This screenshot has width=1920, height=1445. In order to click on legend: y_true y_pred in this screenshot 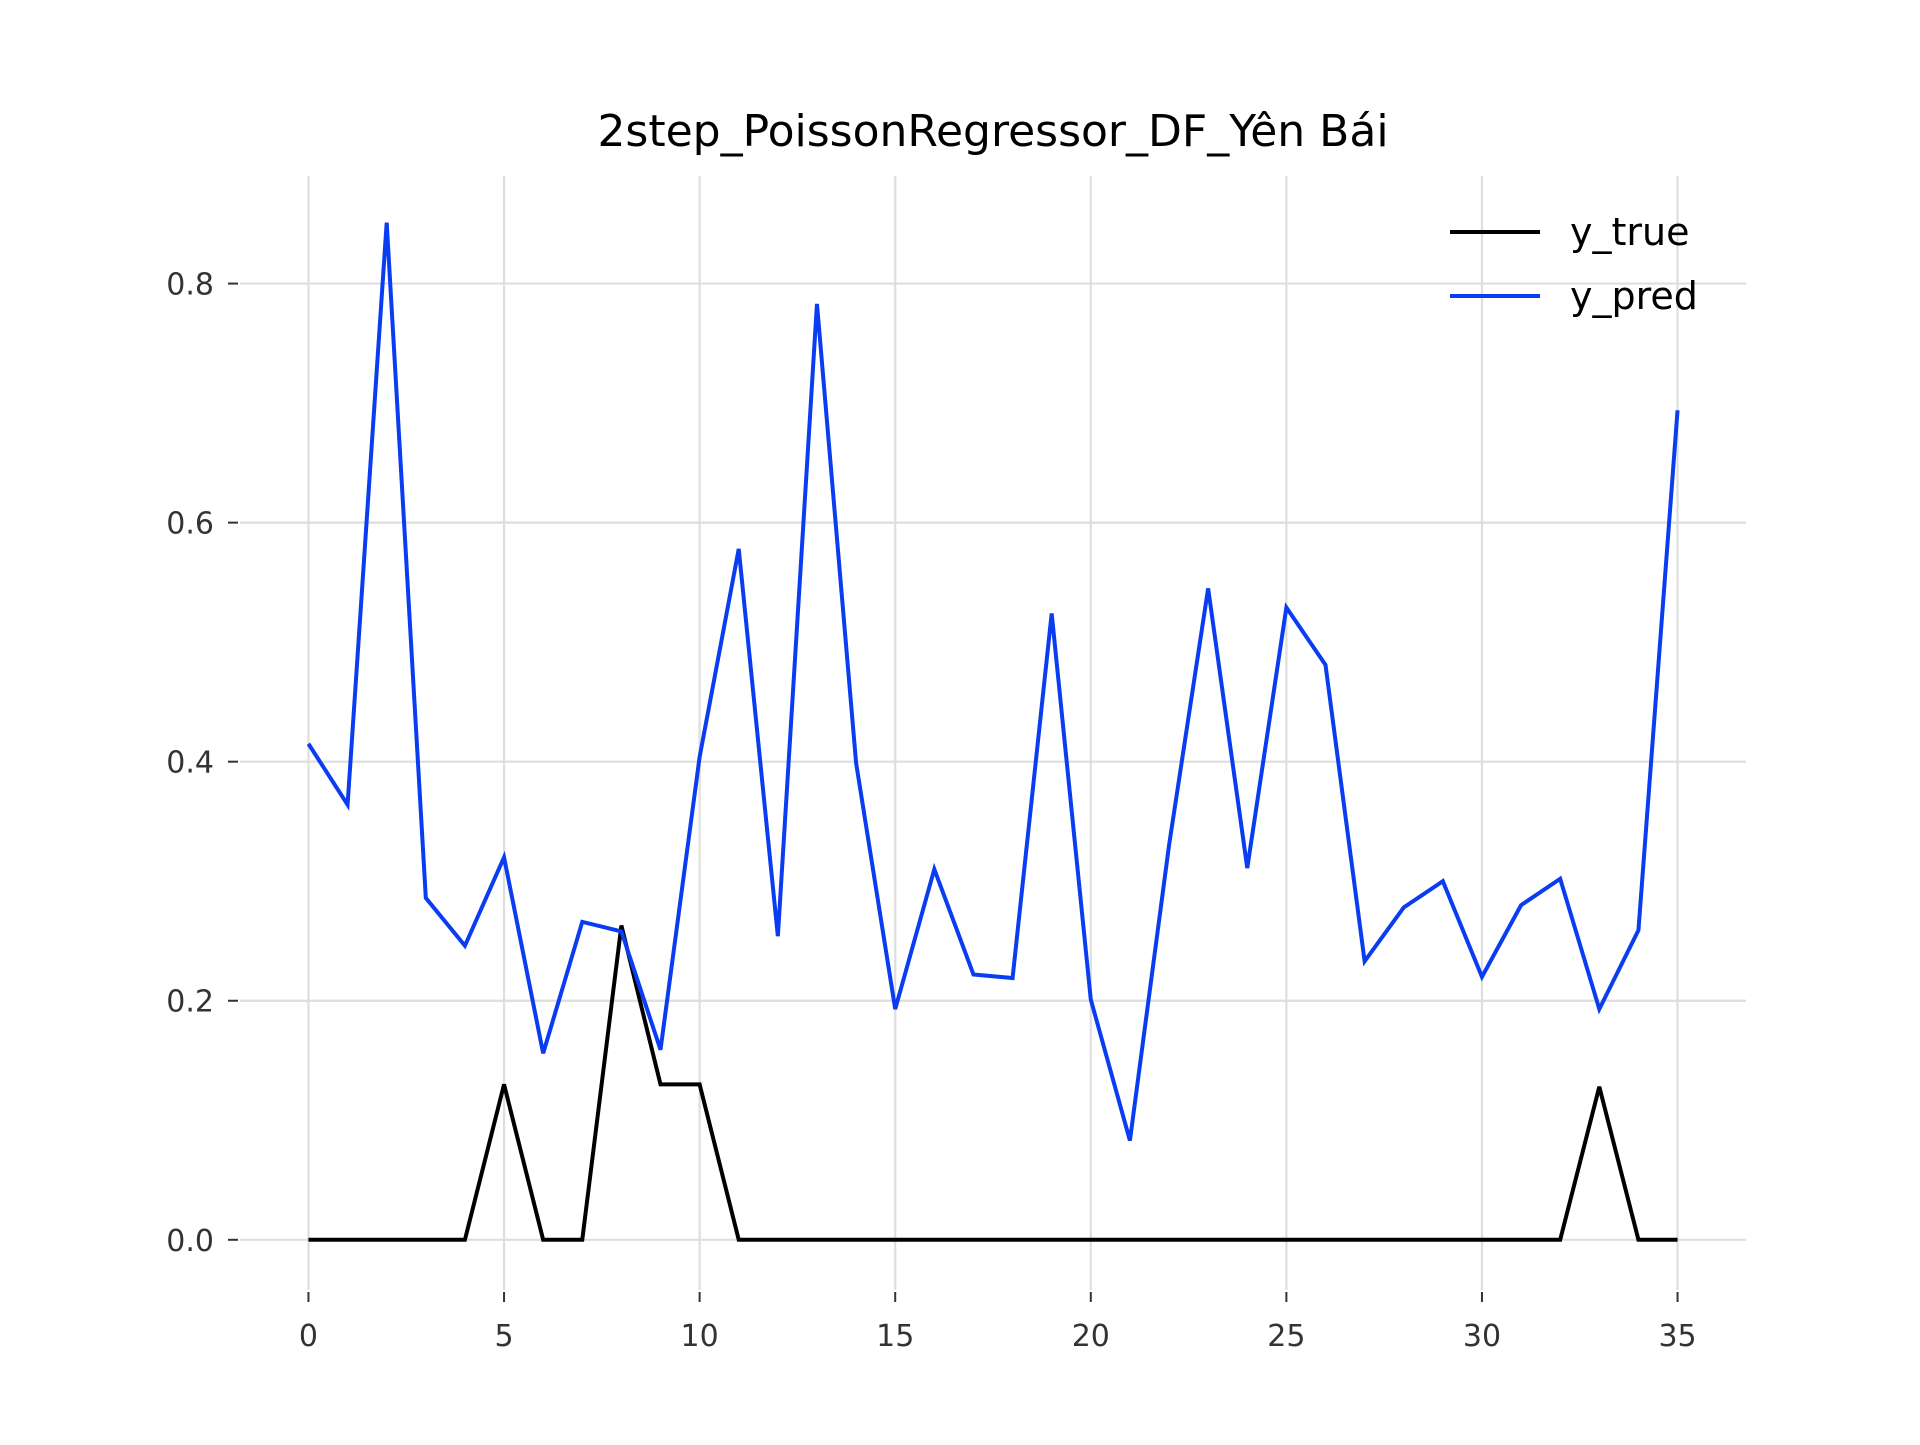, I will do `click(1574, 264)`.